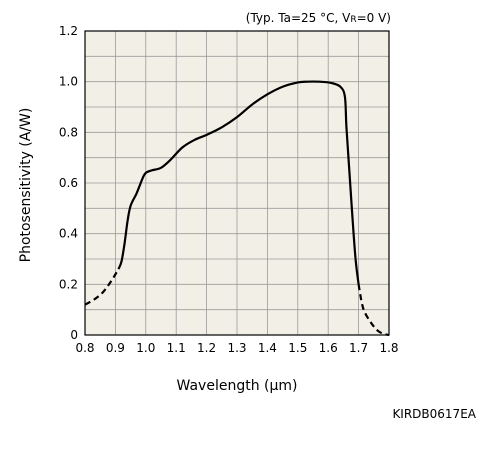  Describe the element at coordinates (68, 132) in the screenshot. I see `y-tick-label: 0.8` at that location.